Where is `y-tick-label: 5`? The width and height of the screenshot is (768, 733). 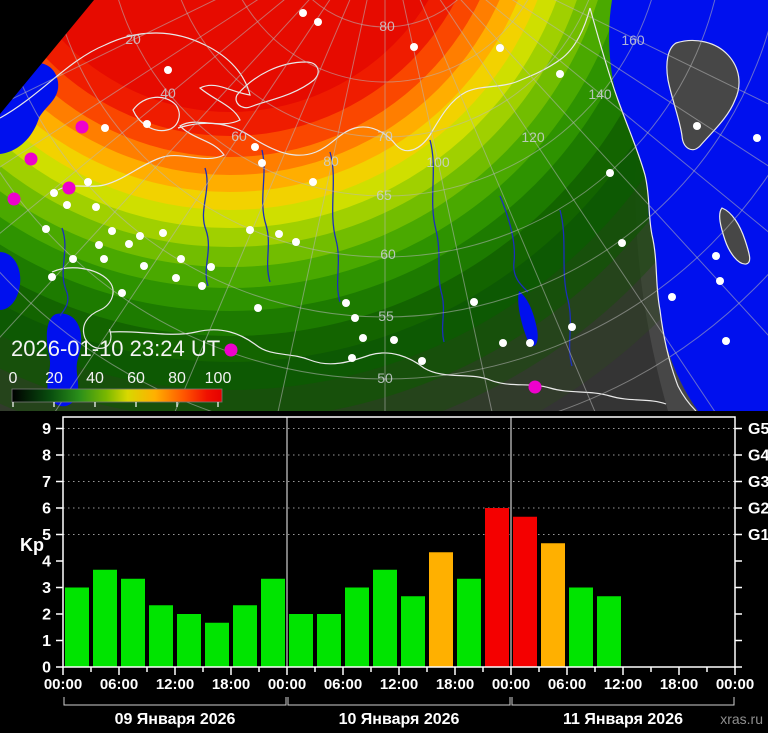 y-tick-label: 5 is located at coordinates (46, 535).